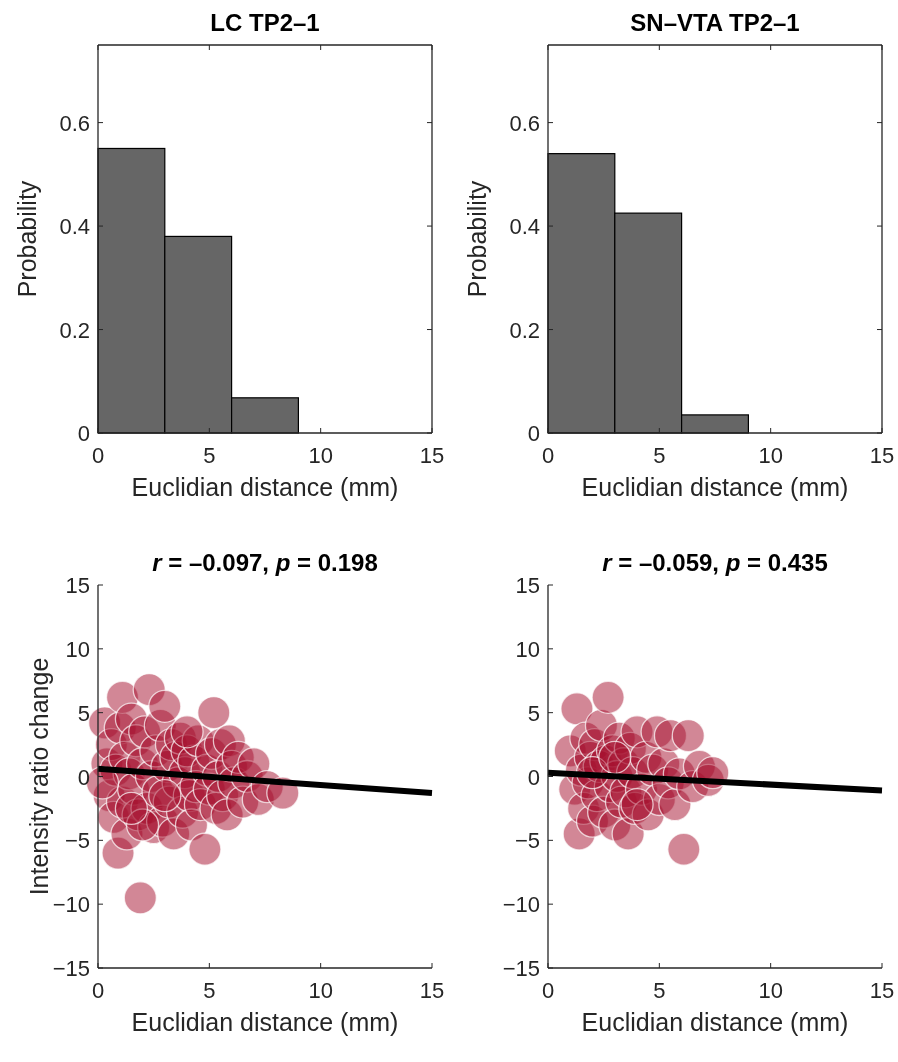  Describe the element at coordinates (715, 562) in the screenshot. I see `chart-title: r = –0.059, p = 0.435` at that location.